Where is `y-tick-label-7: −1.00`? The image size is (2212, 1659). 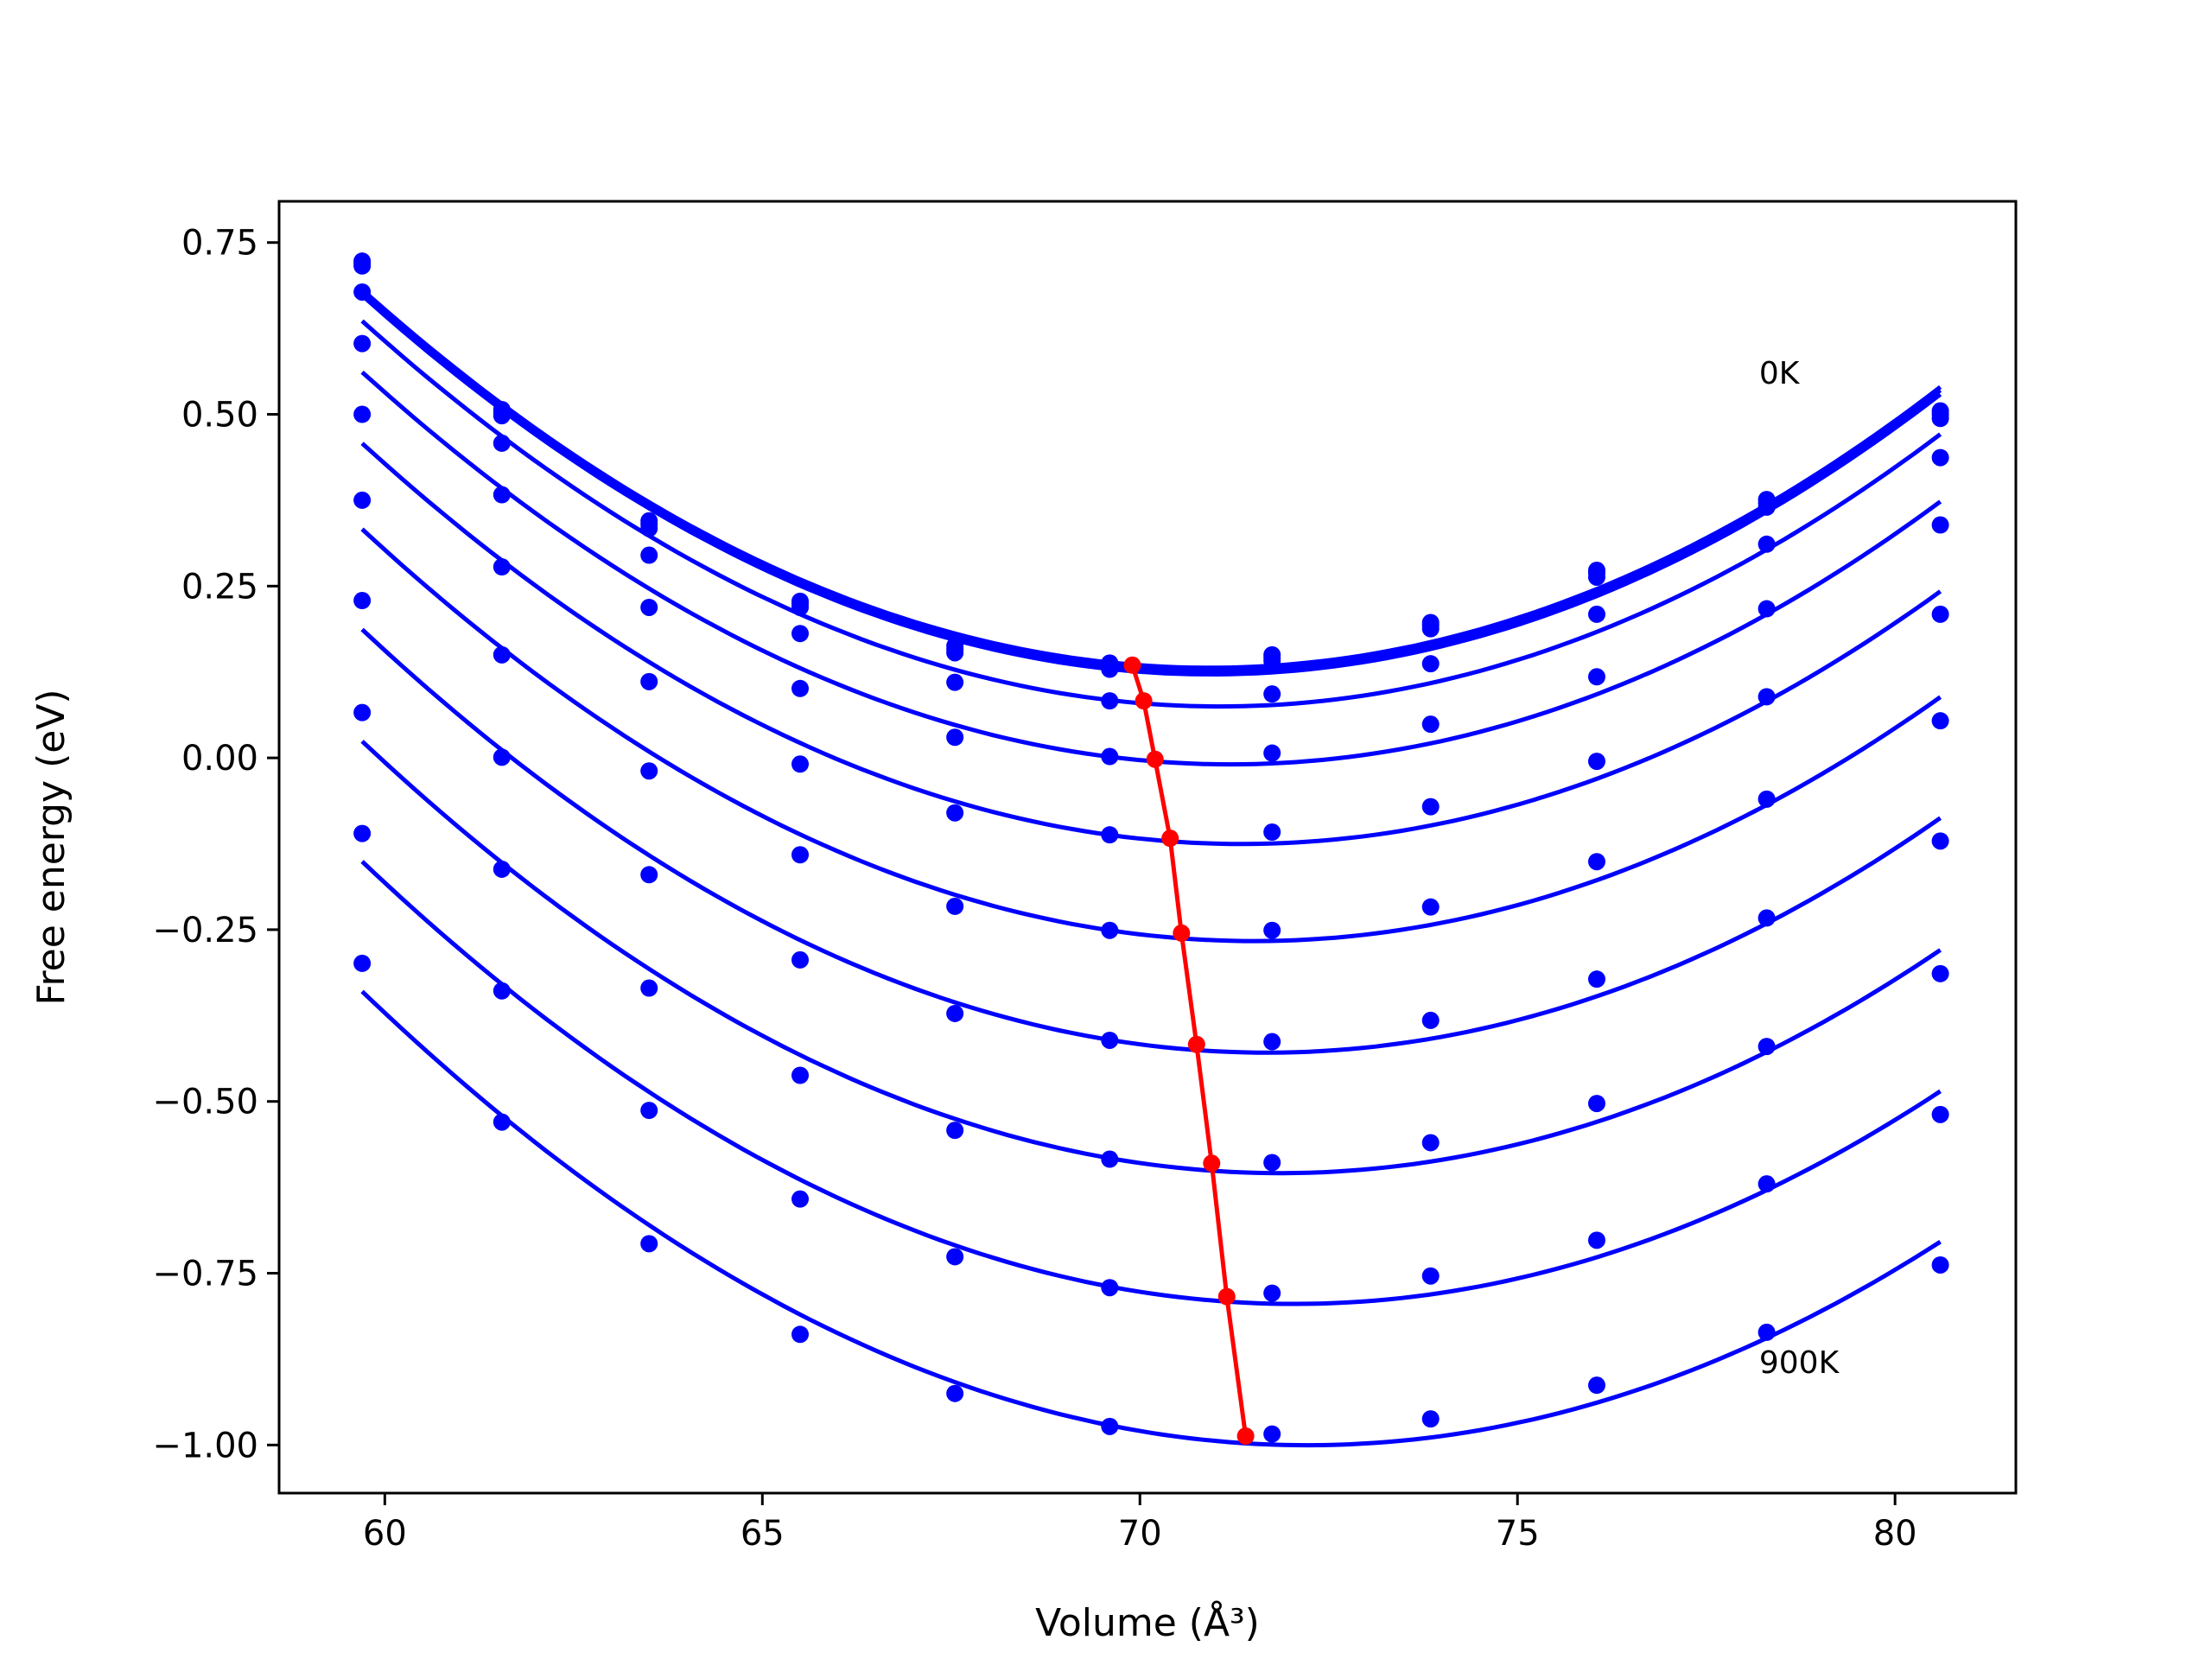 y-tick-label-7: −1.00 is located at coordinates (205, 1445).